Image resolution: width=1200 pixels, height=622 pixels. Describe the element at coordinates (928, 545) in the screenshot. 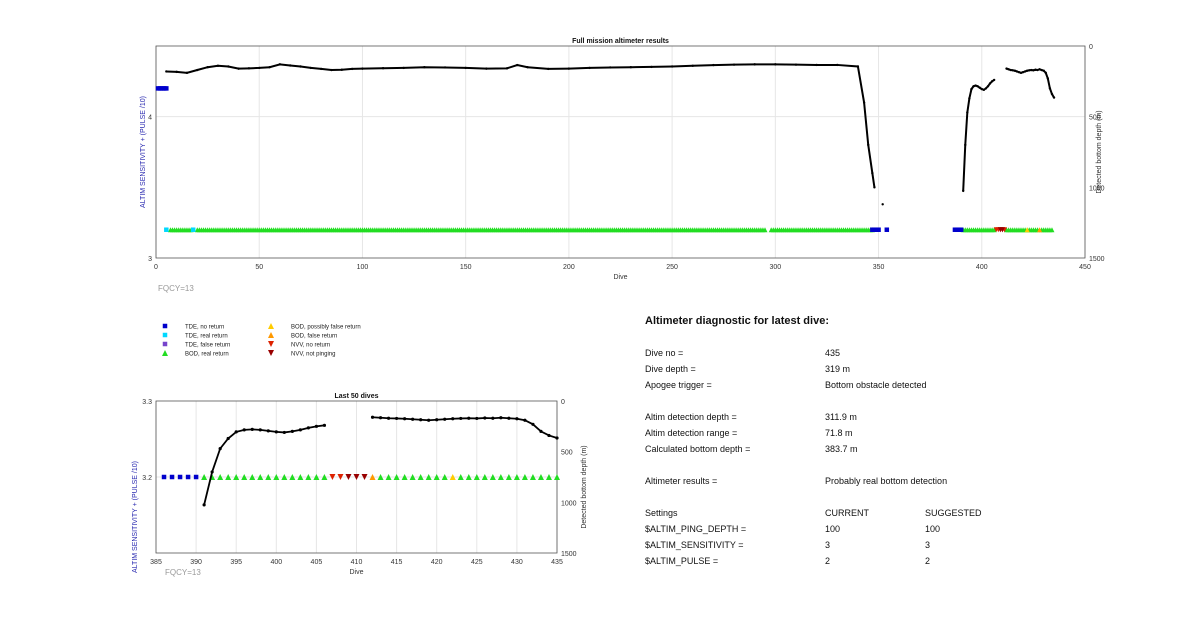

I see `setting-suggested: 3` at that location.